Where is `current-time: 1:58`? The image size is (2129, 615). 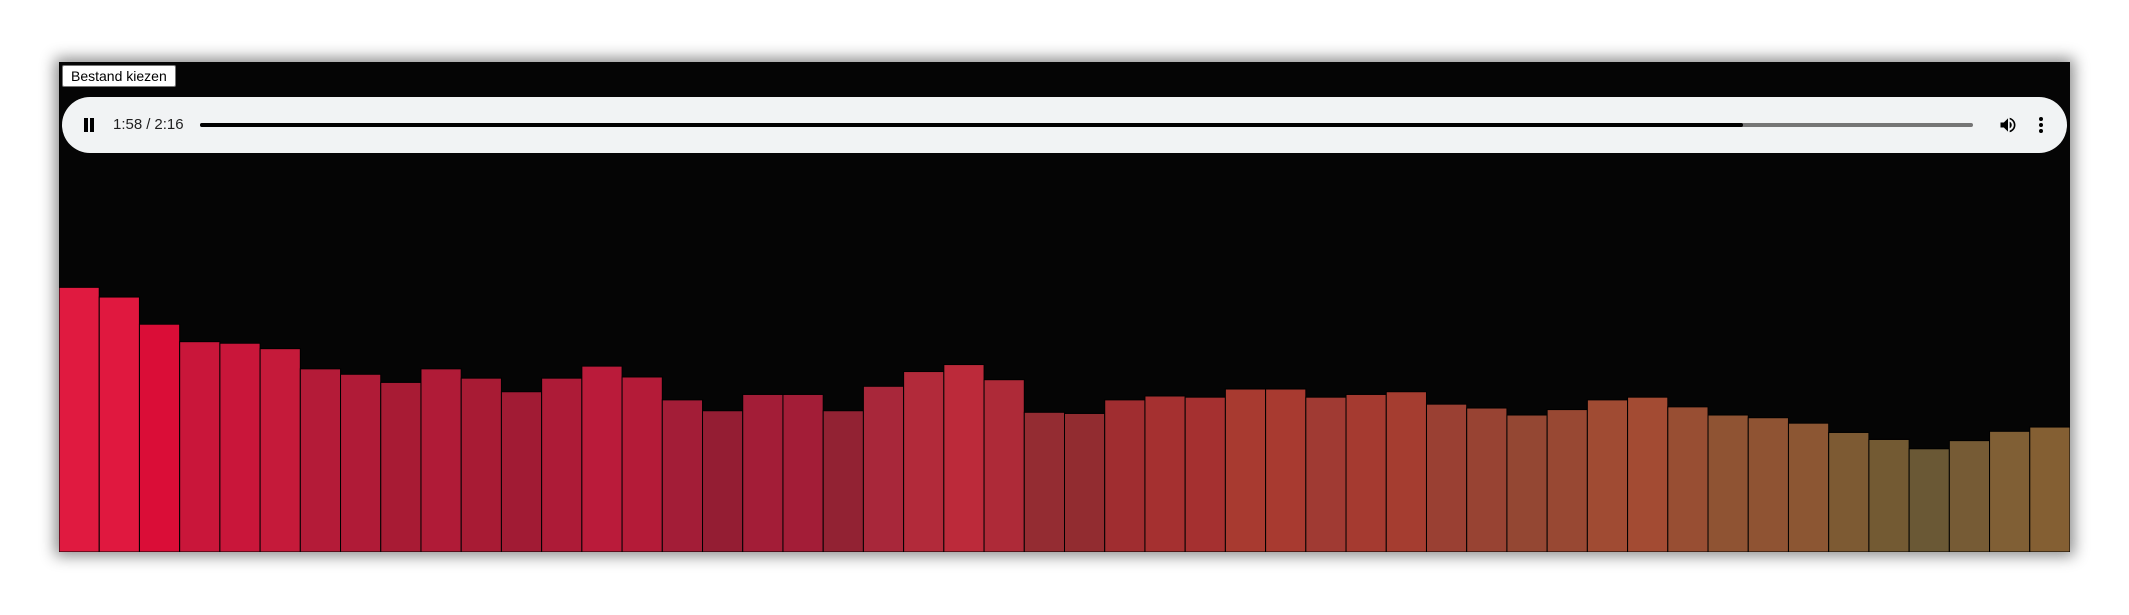 current-time: 1:58 is located at coordinates (128, 124).